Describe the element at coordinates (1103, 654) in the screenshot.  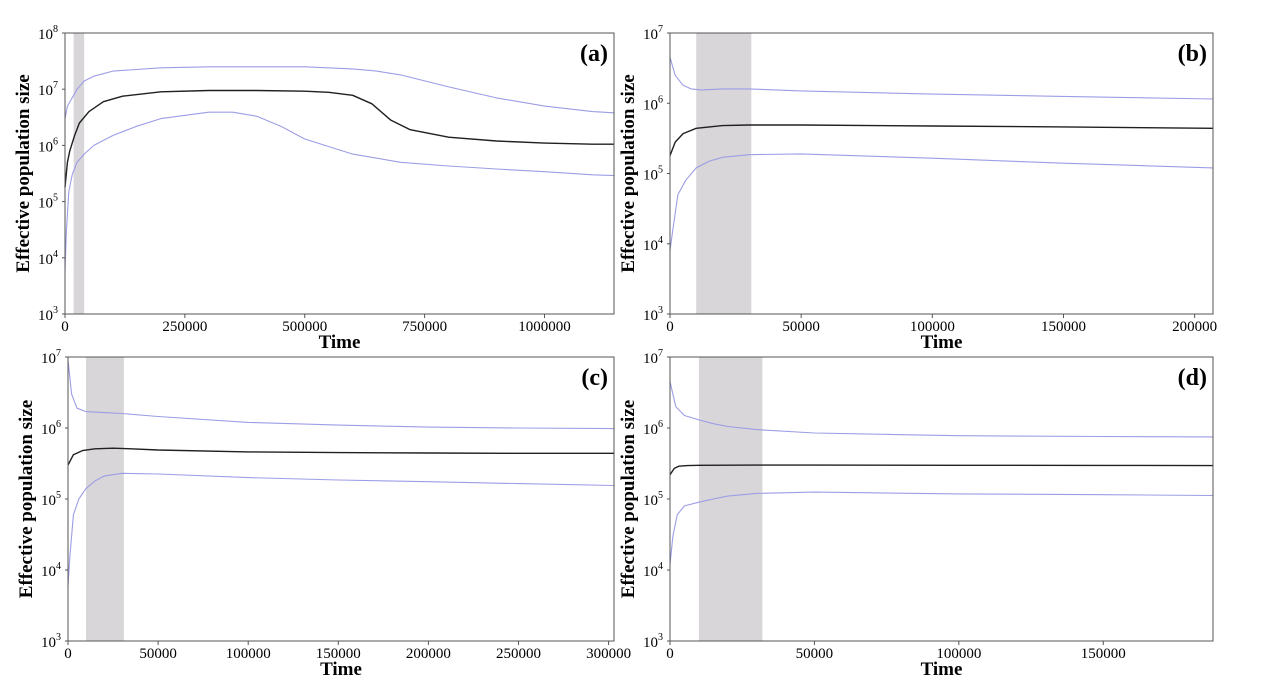
I see `x-tick-label-d: 150000` at that location.